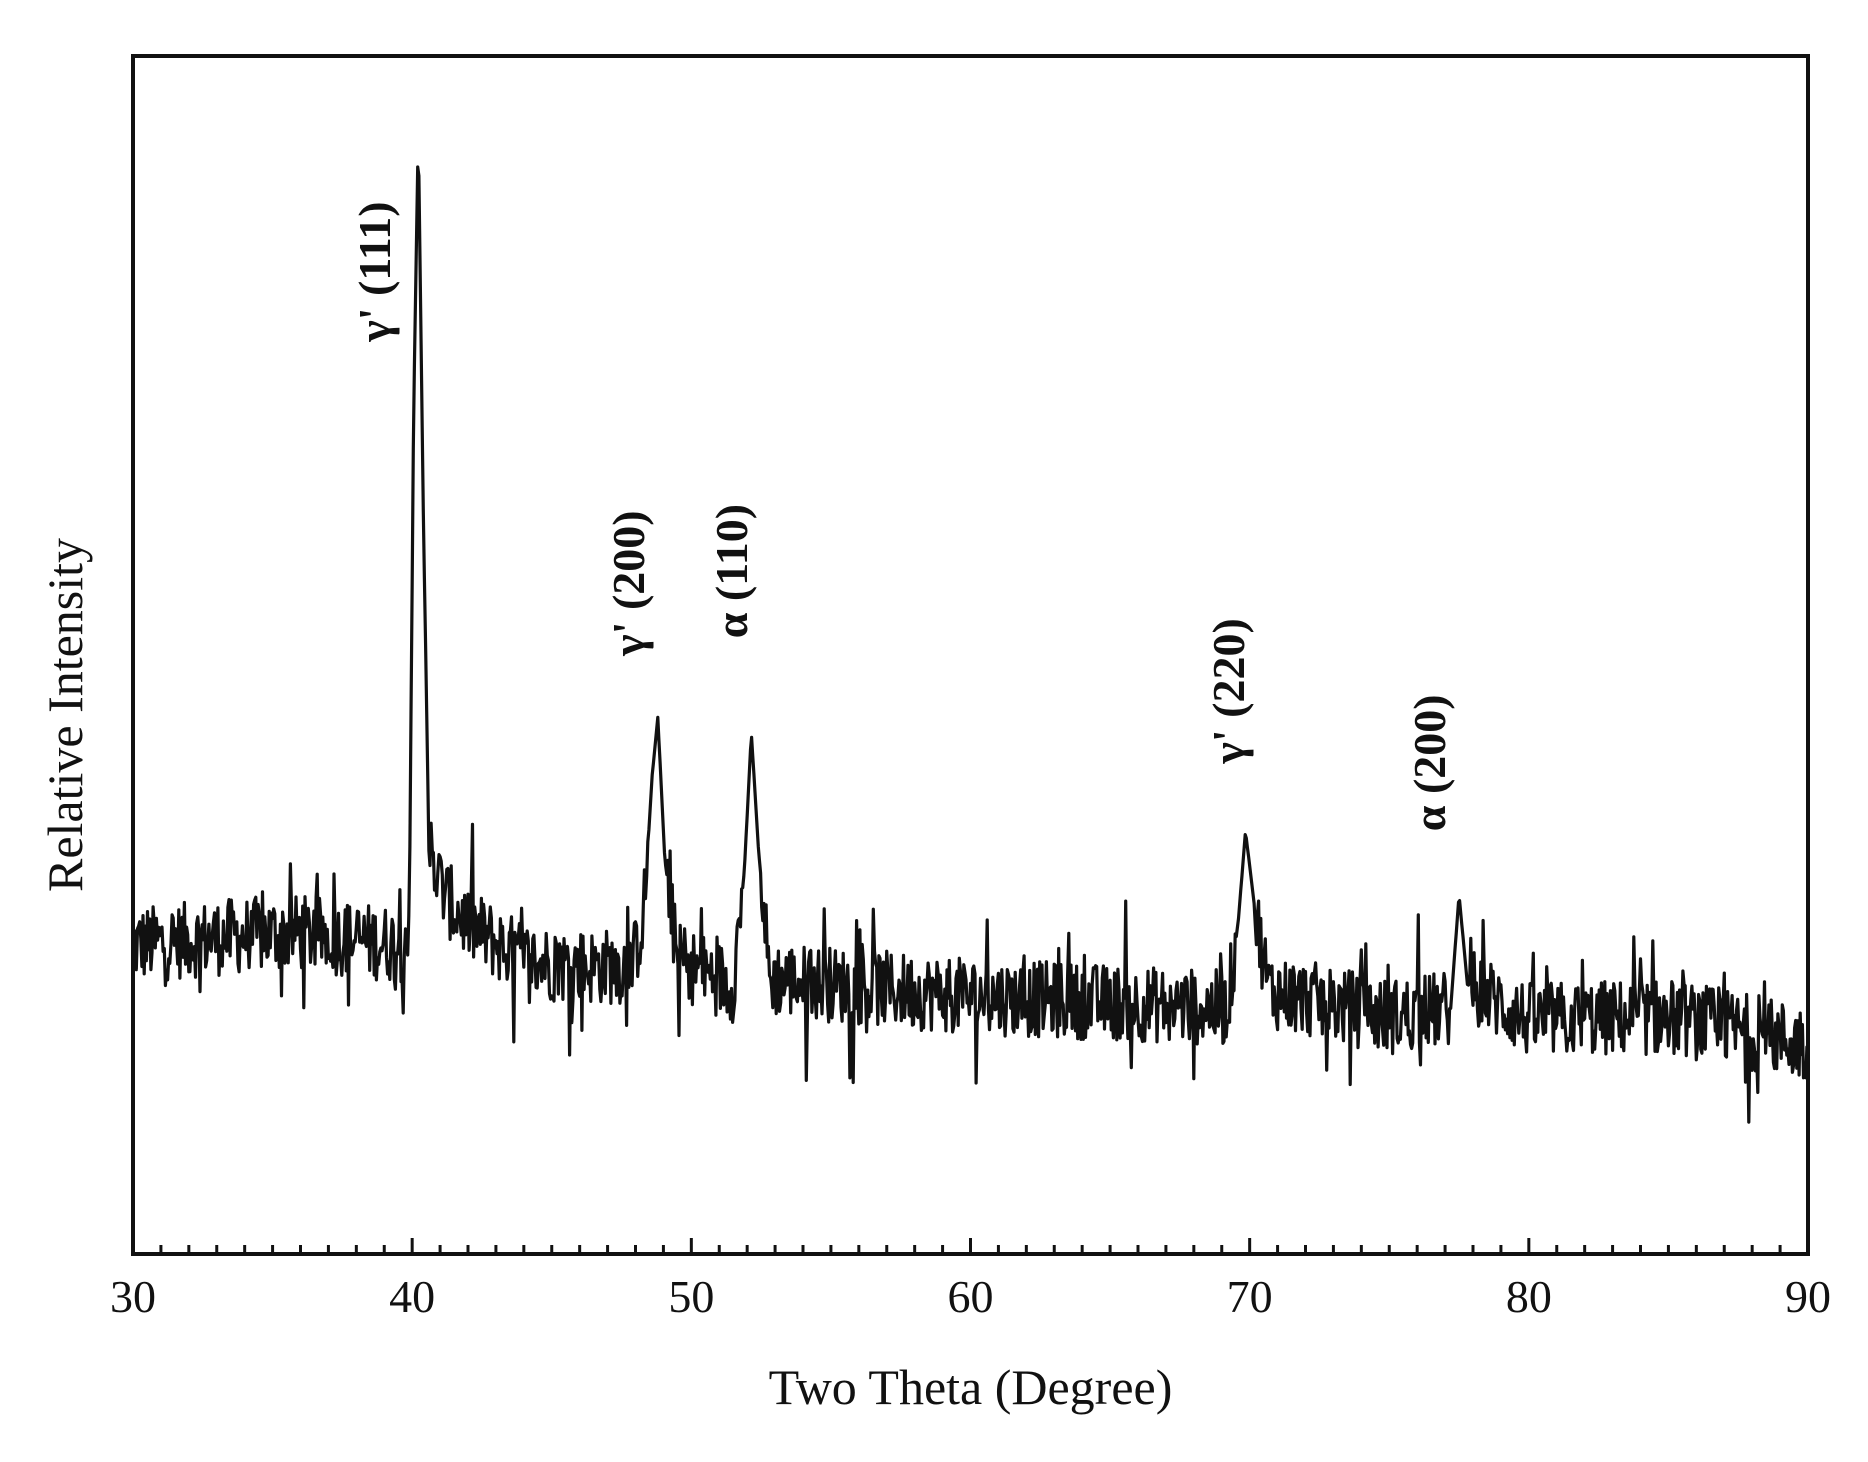  Describe the element at coordinates (971, 1387) in the screenshot. I see `x-axis-title: Two Theta (Degree)` at that location.